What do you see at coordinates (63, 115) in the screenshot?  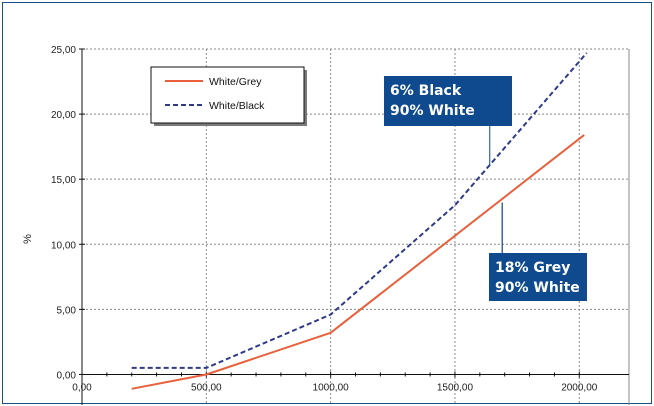 I see `y-tick-label: 20,00` at bounding box center [63, 115].